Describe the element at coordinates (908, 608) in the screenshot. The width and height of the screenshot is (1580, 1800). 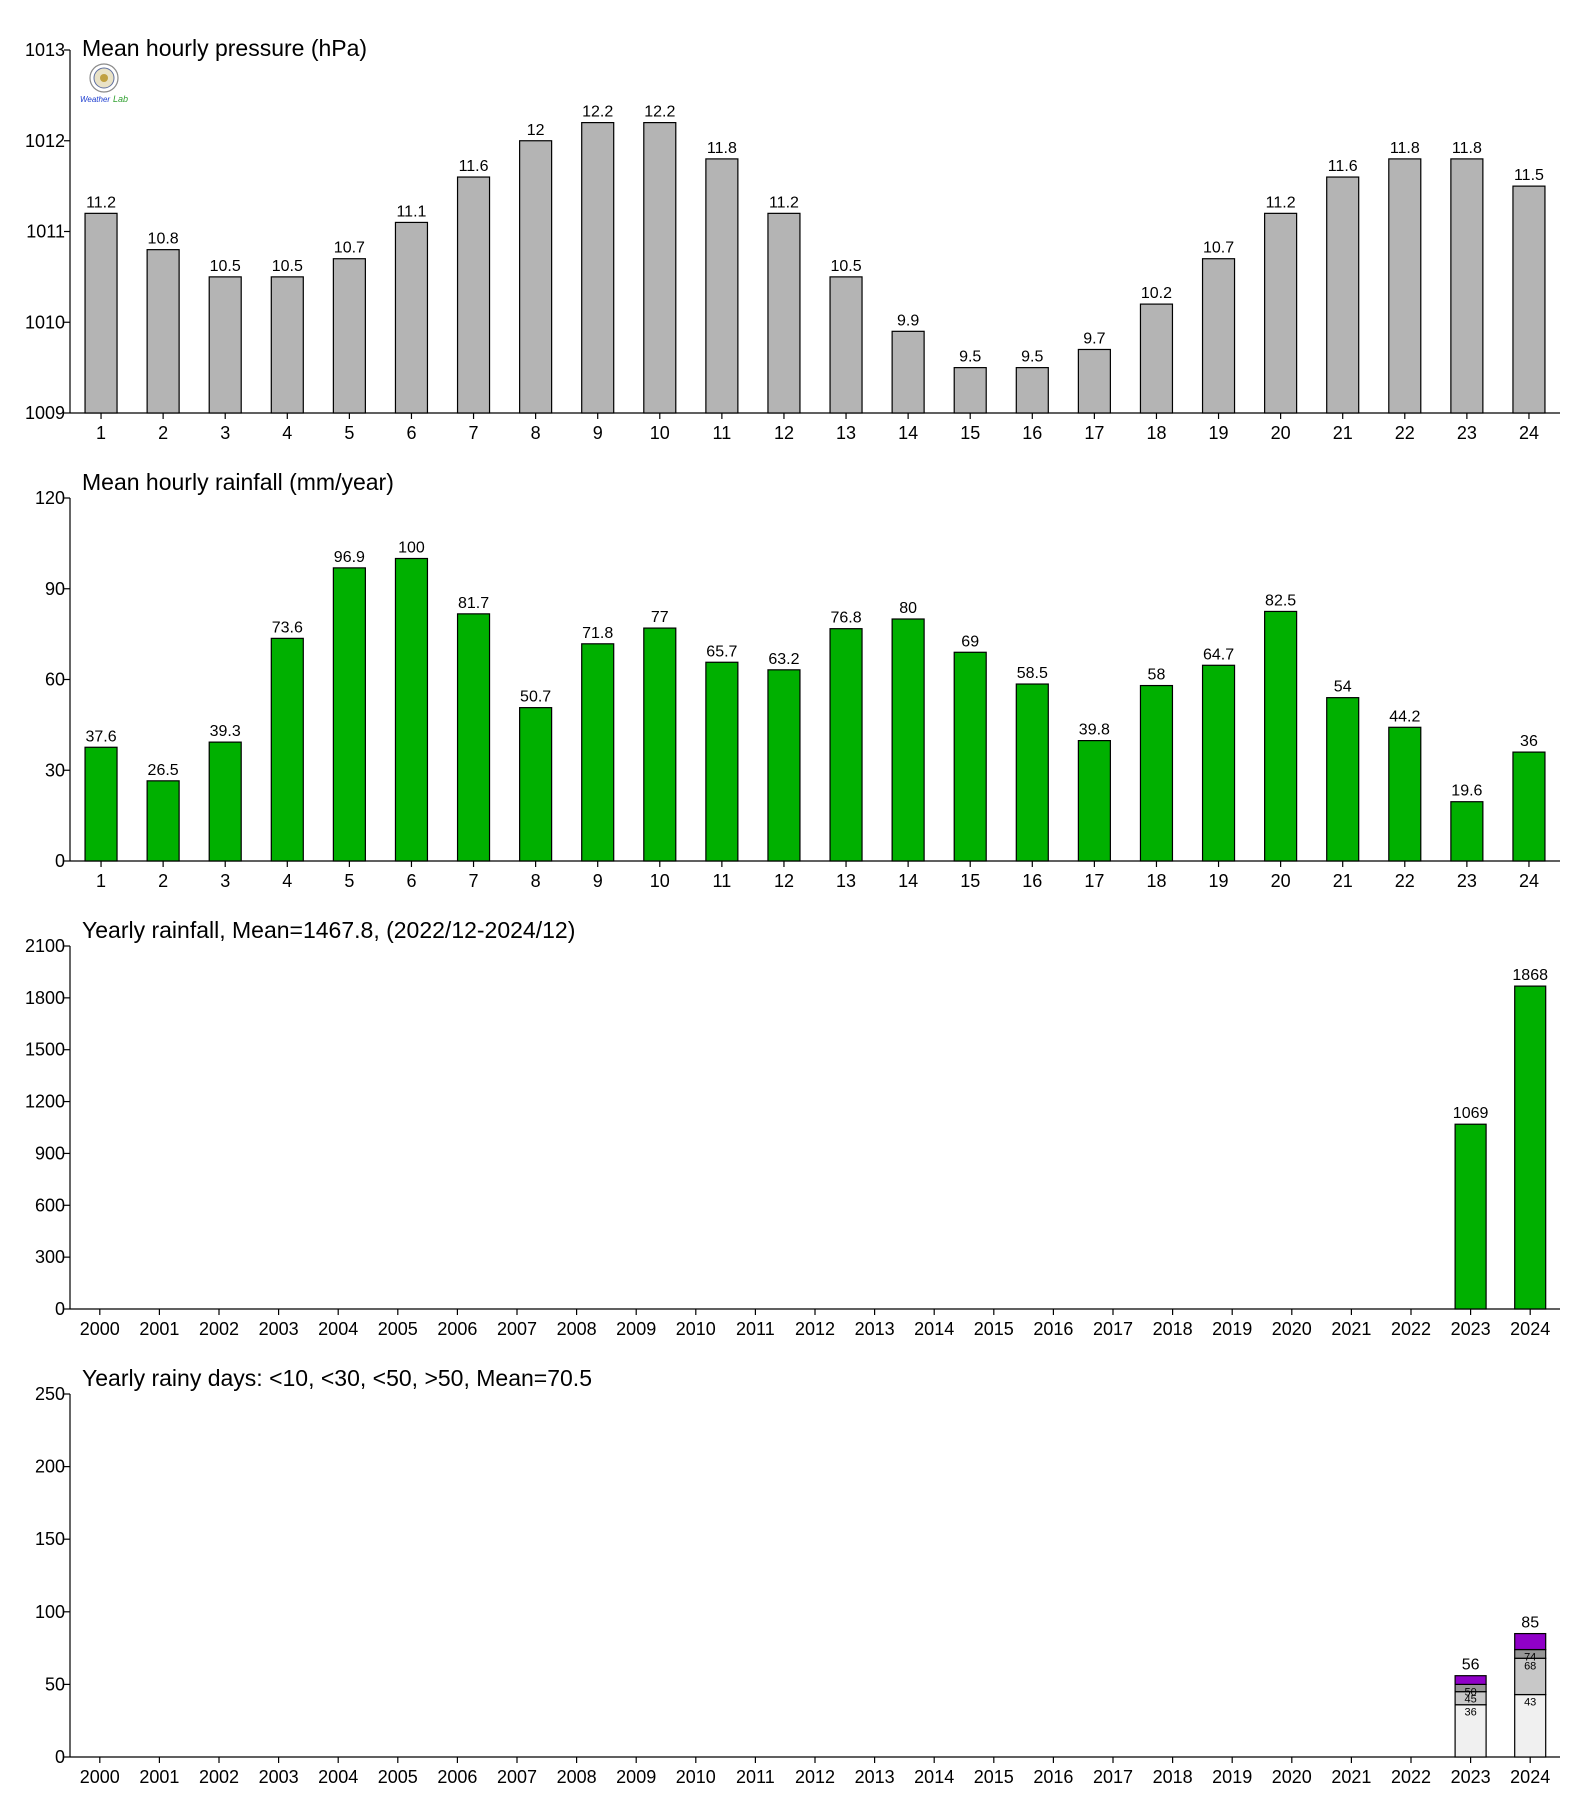
I see `hourly-rain-bar-label: 80` at that location.